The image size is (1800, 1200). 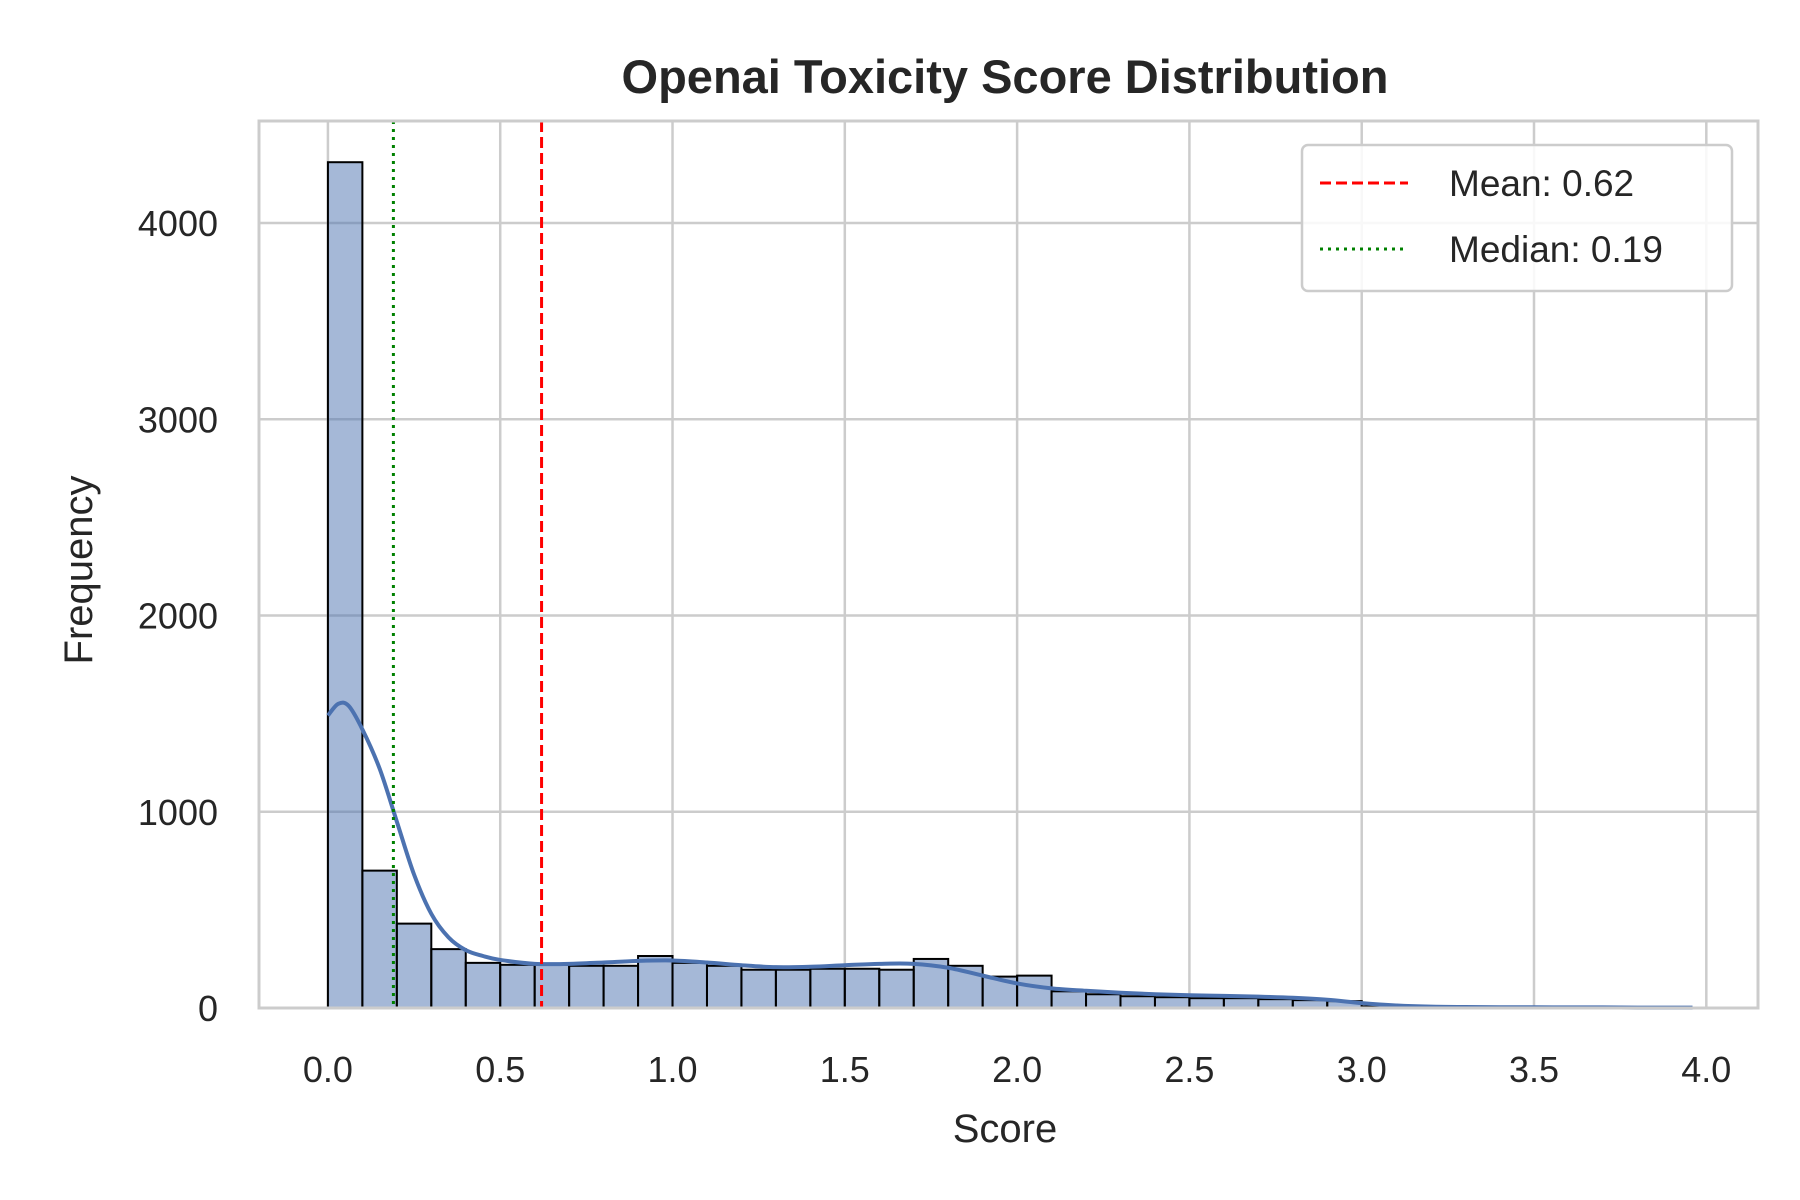 What do you see at coordinates (1005, 1129) in the screenshot?
I see `x-axis-label: Score` at bounding box center [1005, 1129].